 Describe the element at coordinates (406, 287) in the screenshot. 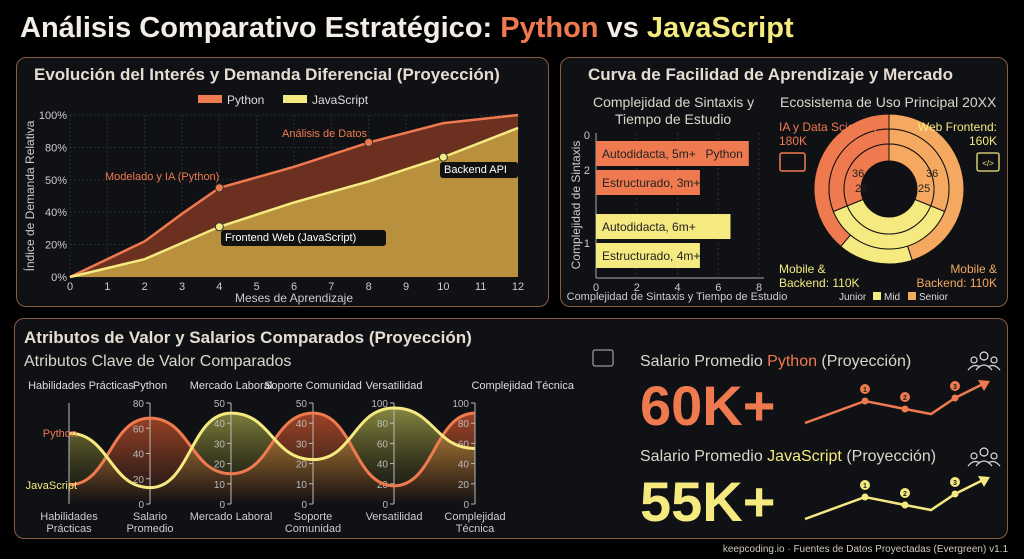

I see `x-tick-label: 9` at that location.